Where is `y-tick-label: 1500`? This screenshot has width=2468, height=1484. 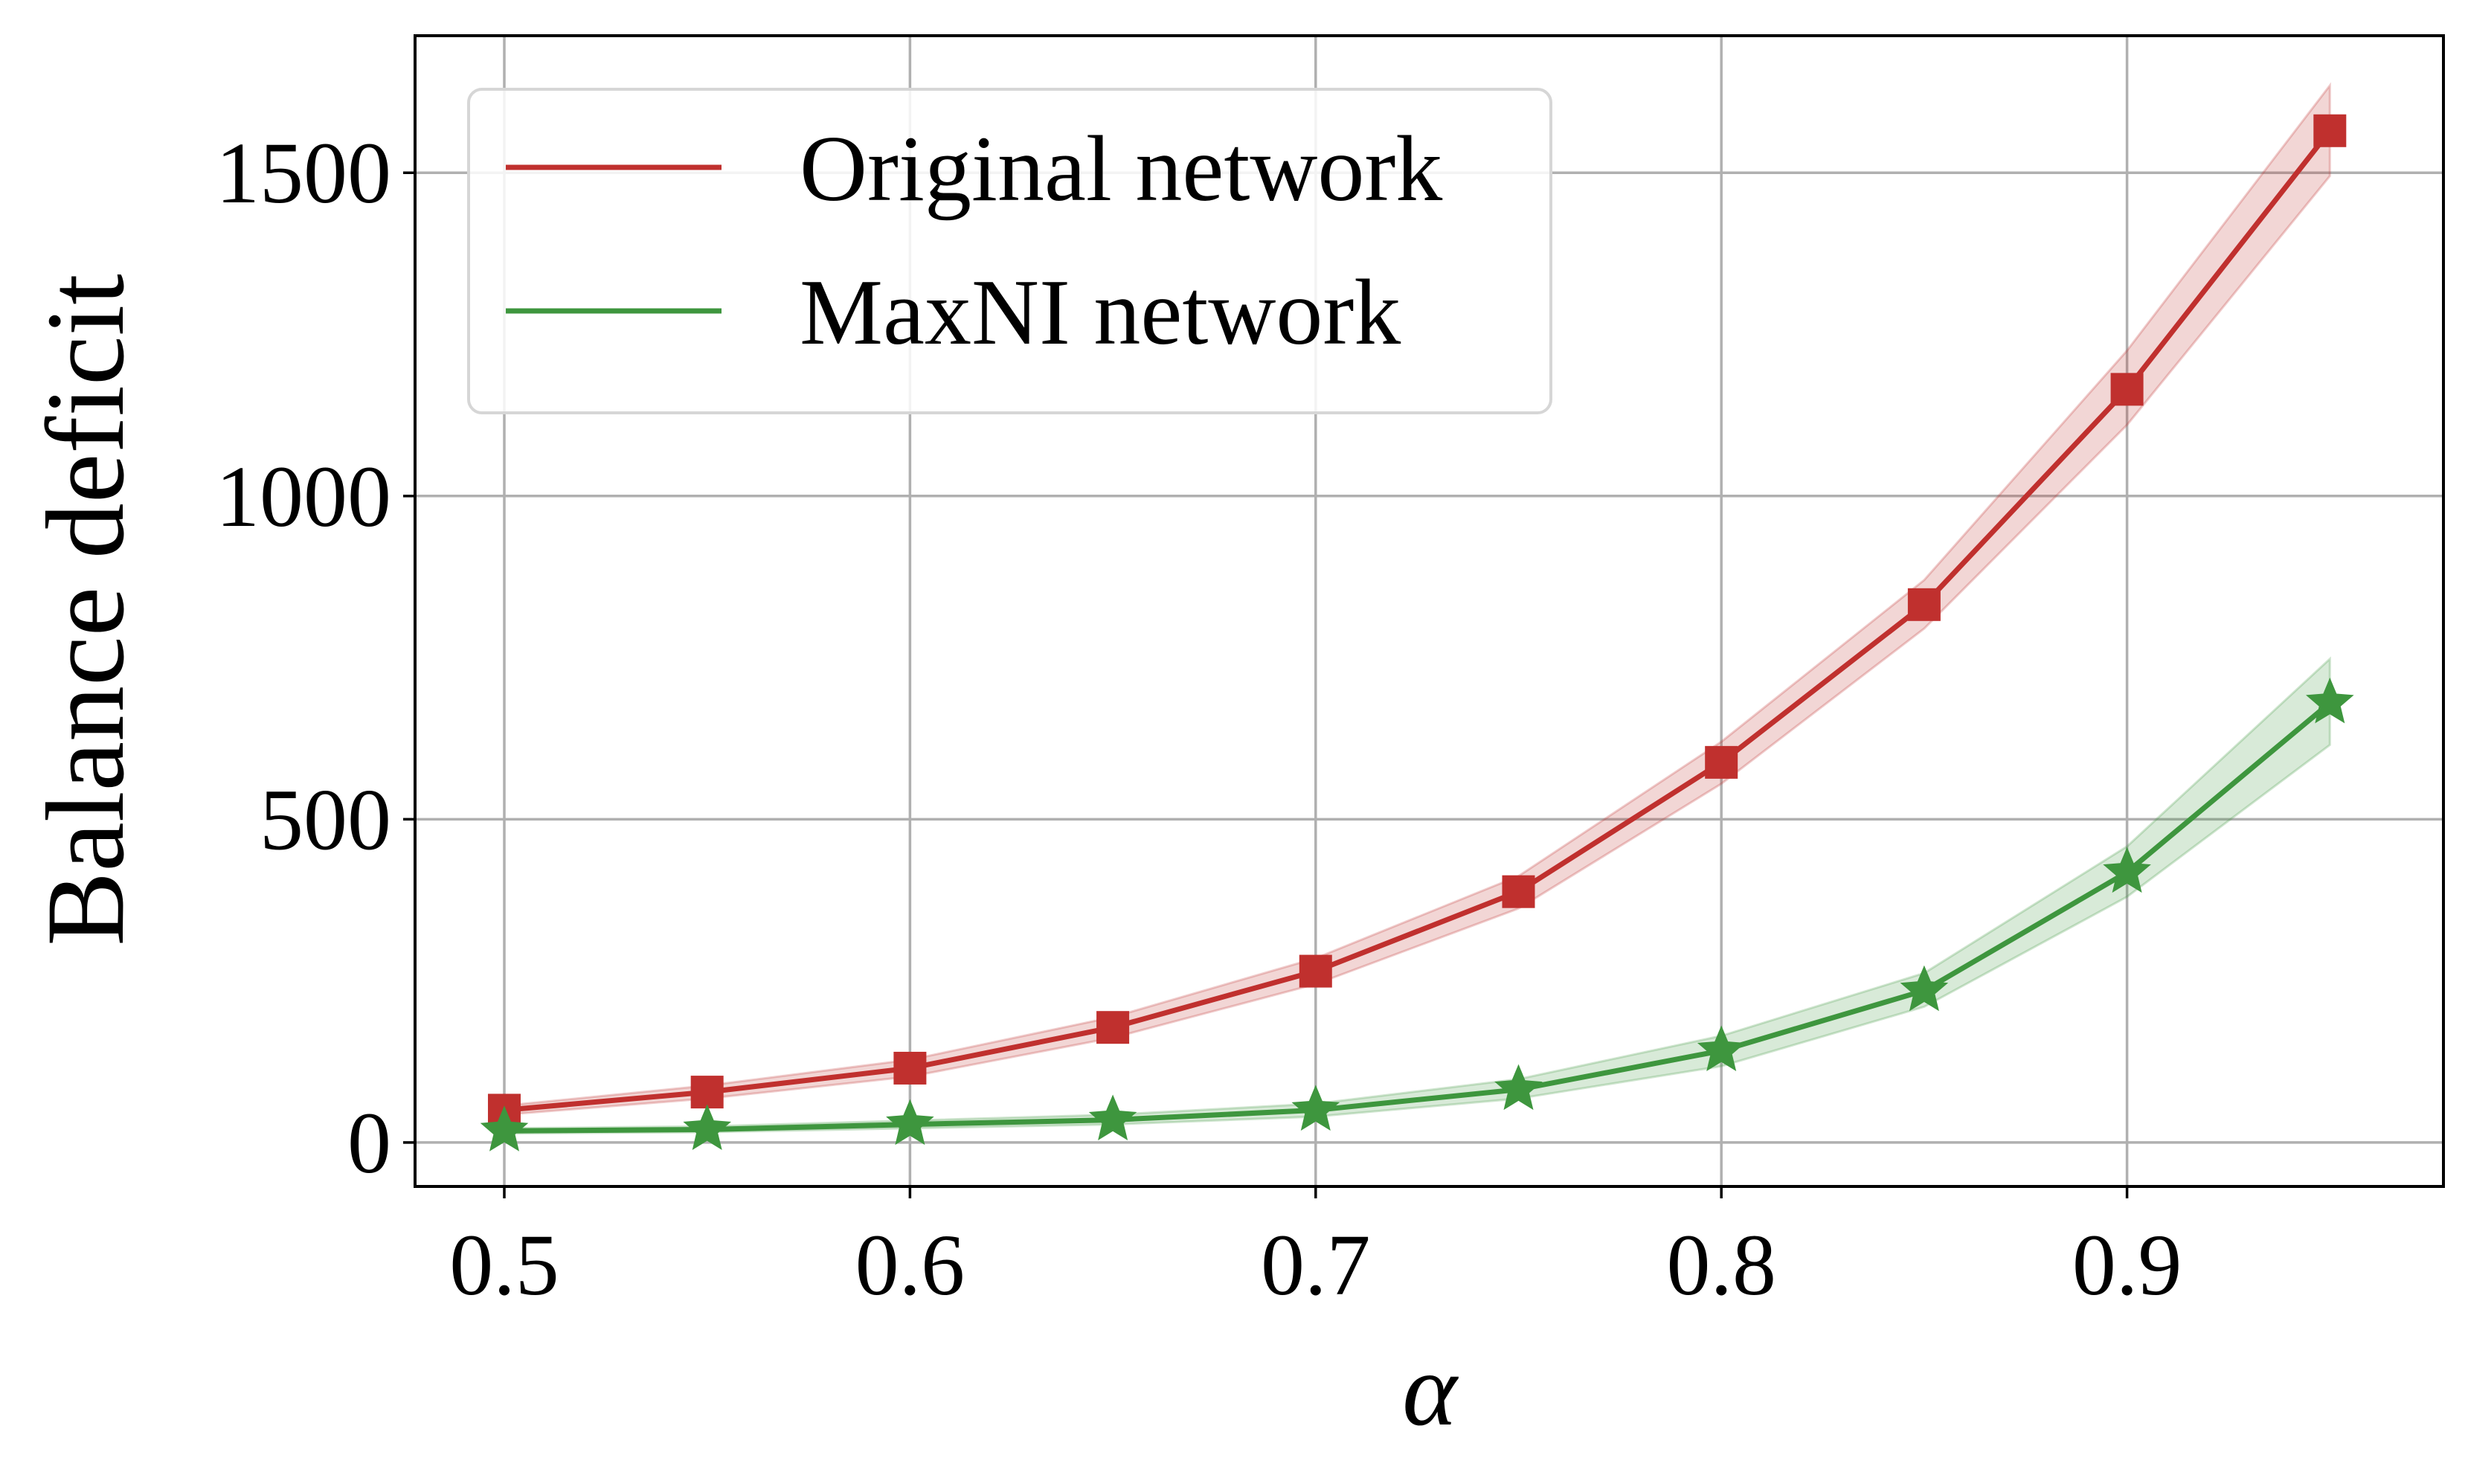 y-tick-label: 1500 is located at coordinates (303, 173).